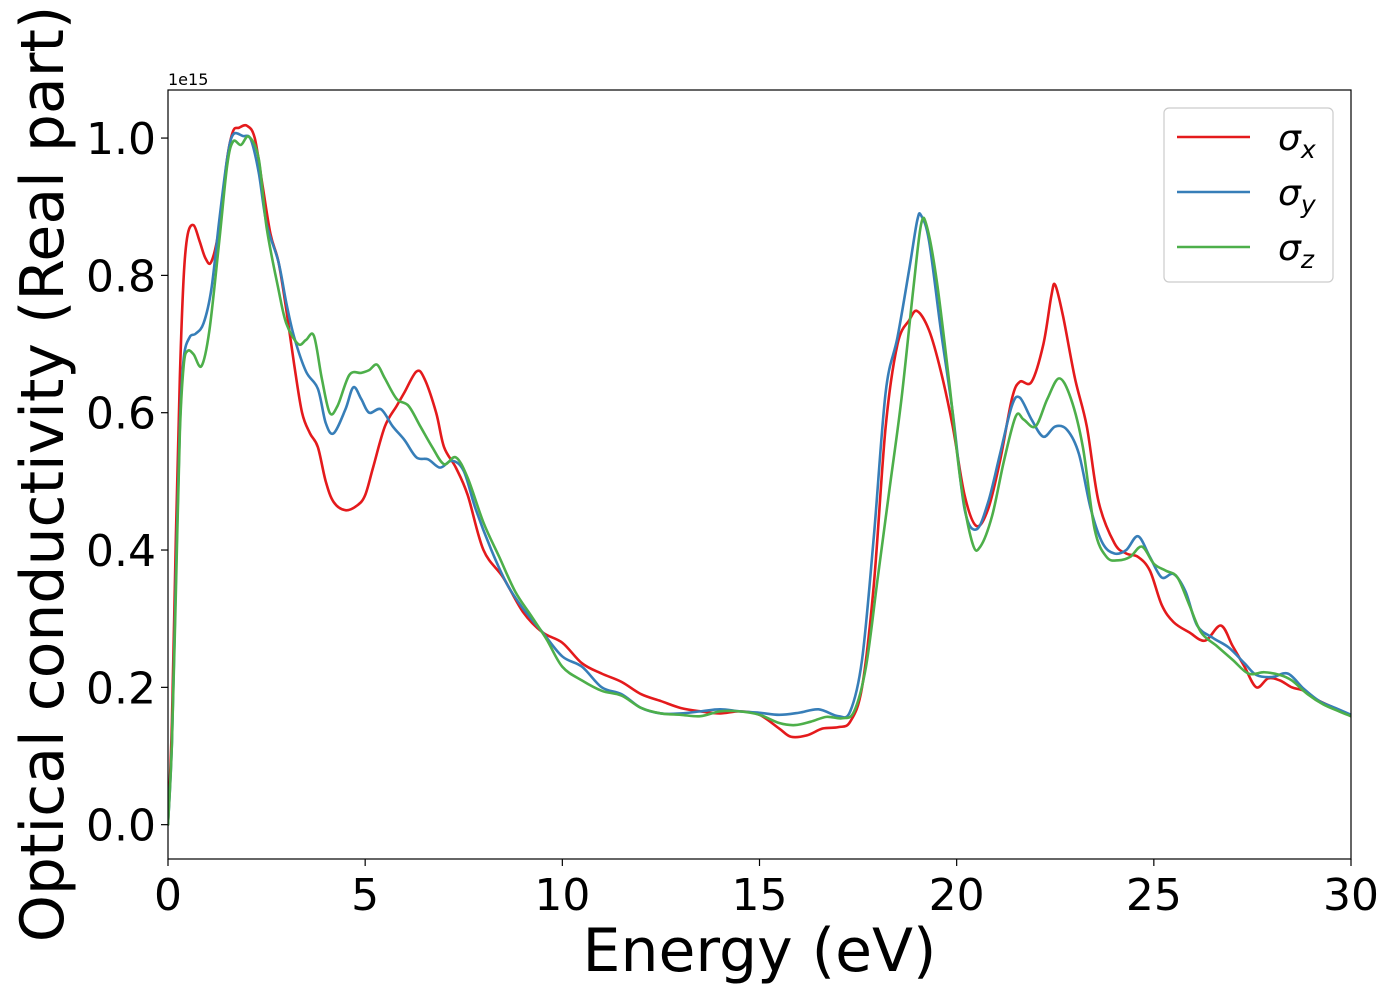 Image resolution: width=1400 pixels, height=1000 pixels. Describe the element at coordinates (1351, 895) in the screenshot. I see `x-tick-label: 30` at that location.